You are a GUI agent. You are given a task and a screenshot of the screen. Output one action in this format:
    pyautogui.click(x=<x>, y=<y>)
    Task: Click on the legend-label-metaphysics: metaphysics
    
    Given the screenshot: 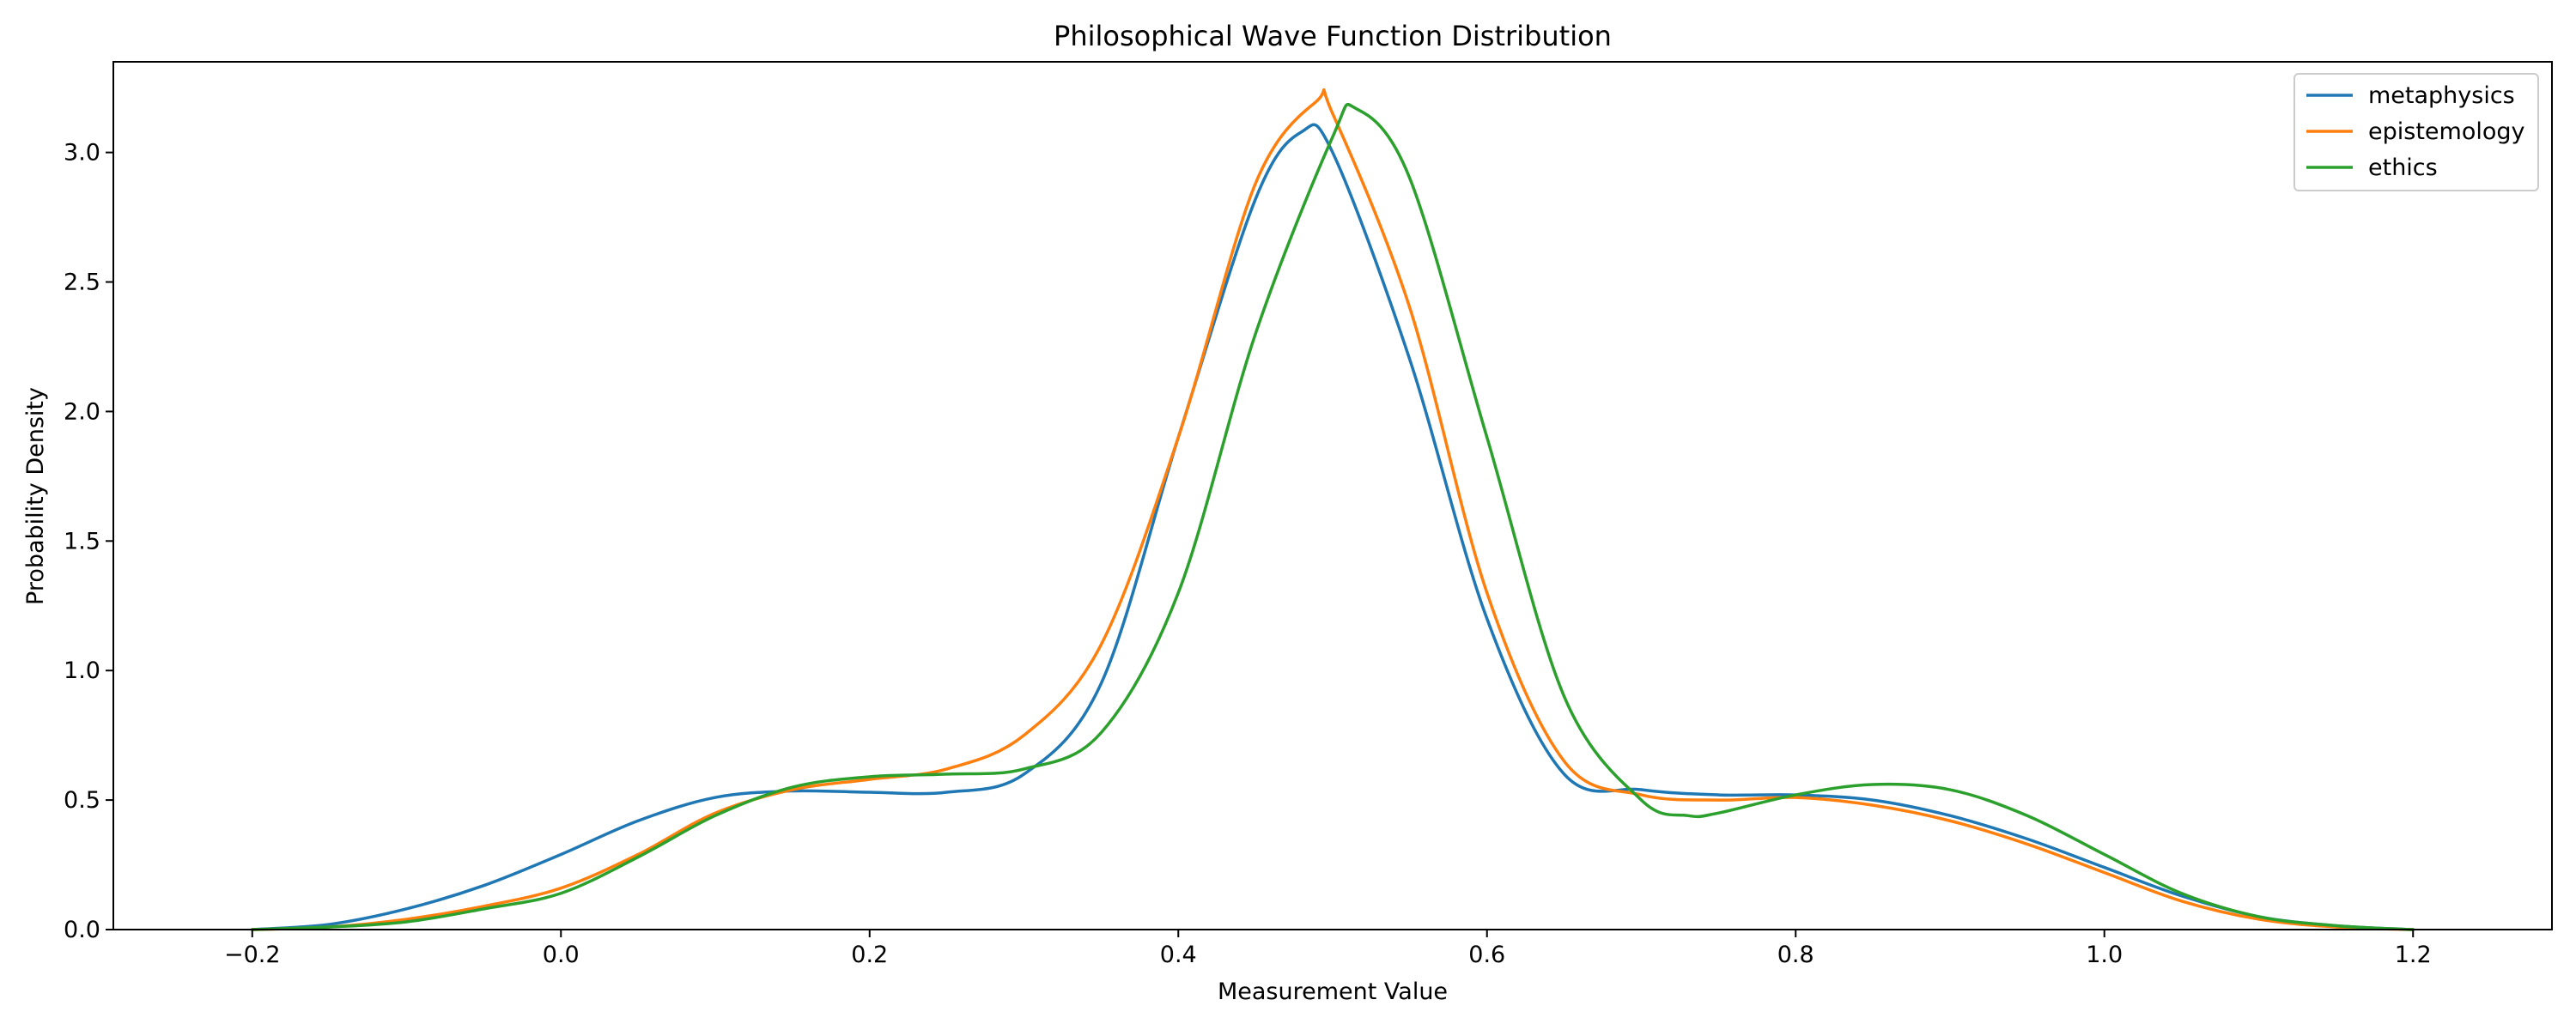 What is the action you would take?
    pyautogui.click(x=2441, y=95)
    